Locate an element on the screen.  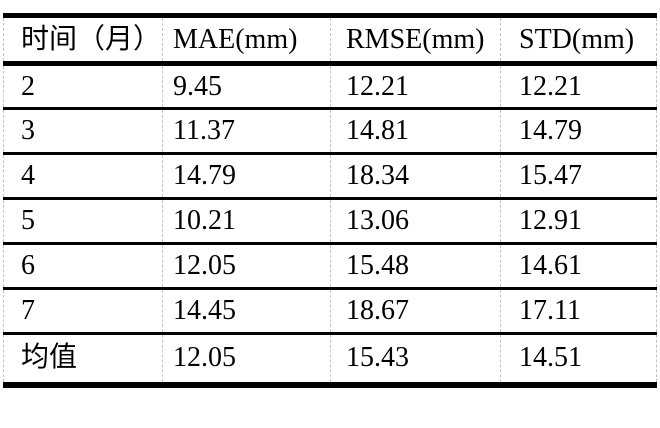
table-cell-rmse: 18.34 is located at coordinates (415, 176).